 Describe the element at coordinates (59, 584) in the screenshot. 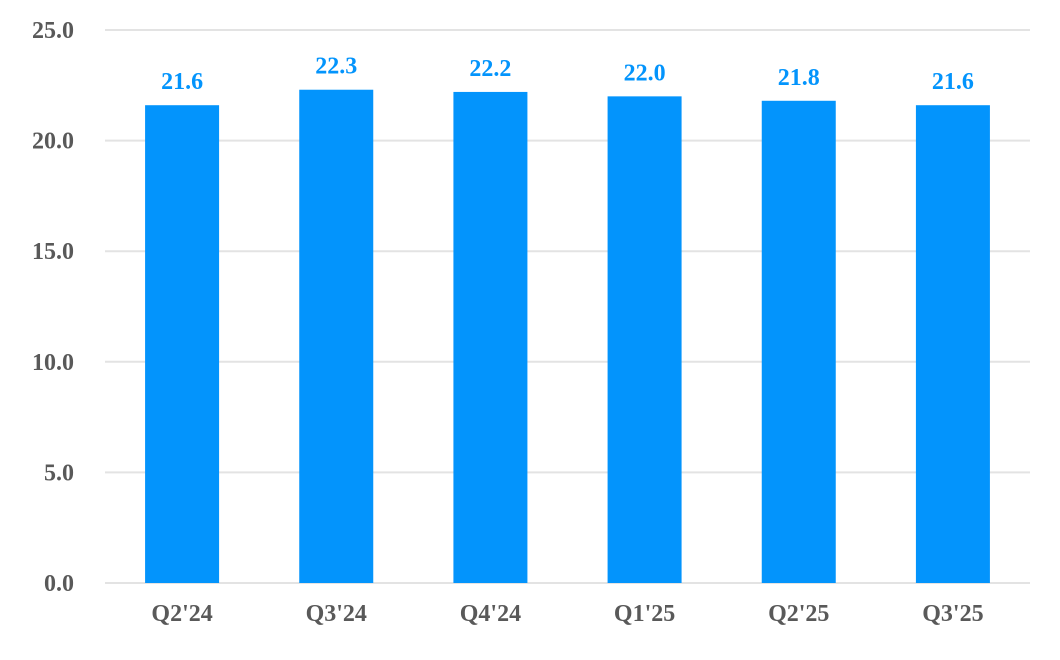

I see `y-tick-label: 0.0` at that location.